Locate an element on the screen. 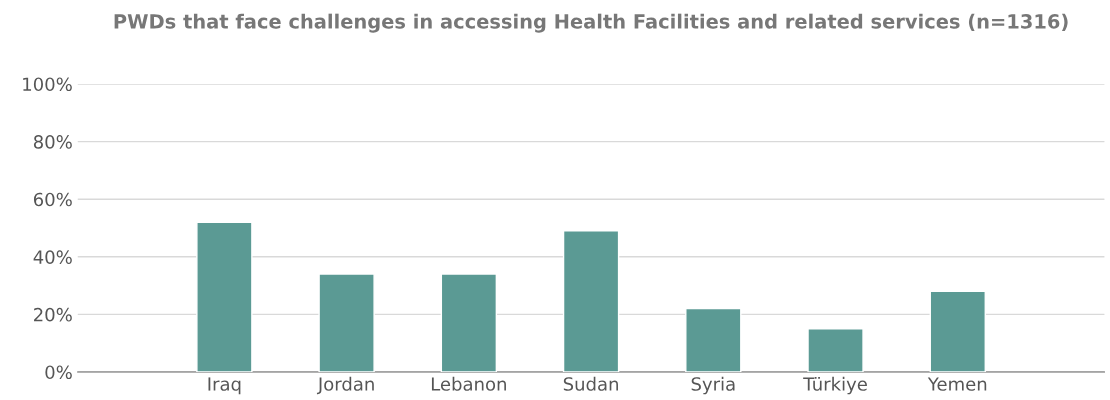  x-tick-label: Jordan is located at coordinates (345, 385).